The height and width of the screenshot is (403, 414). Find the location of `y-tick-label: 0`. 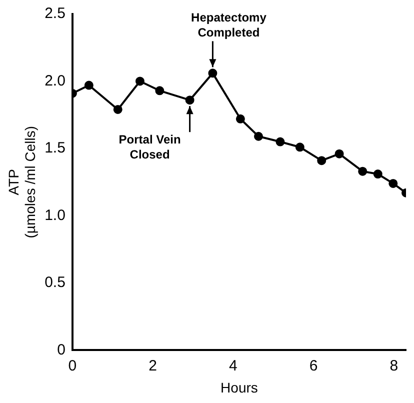

y-tick-label: 0 is located at coordinates (61, 349).